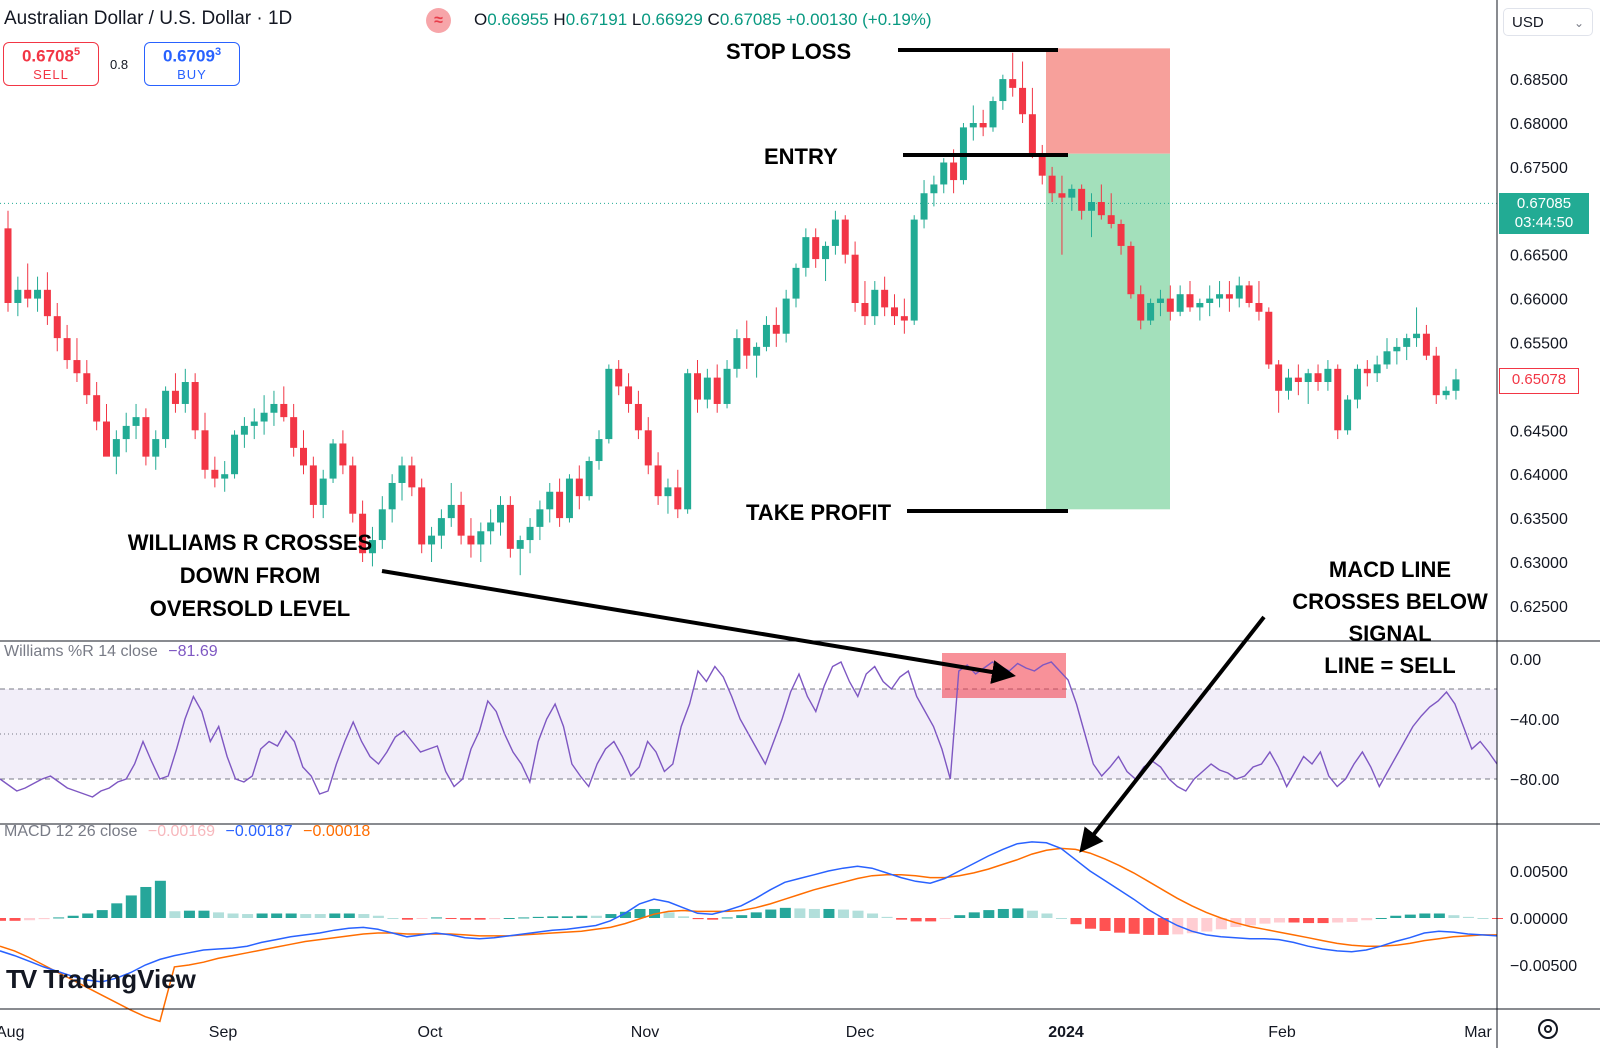 The height and width of the screenshot is (1048, 1600). Describe the element at coordinates (47, 56) in the screenshot. I see `sell-price: 0.6708` at that location.